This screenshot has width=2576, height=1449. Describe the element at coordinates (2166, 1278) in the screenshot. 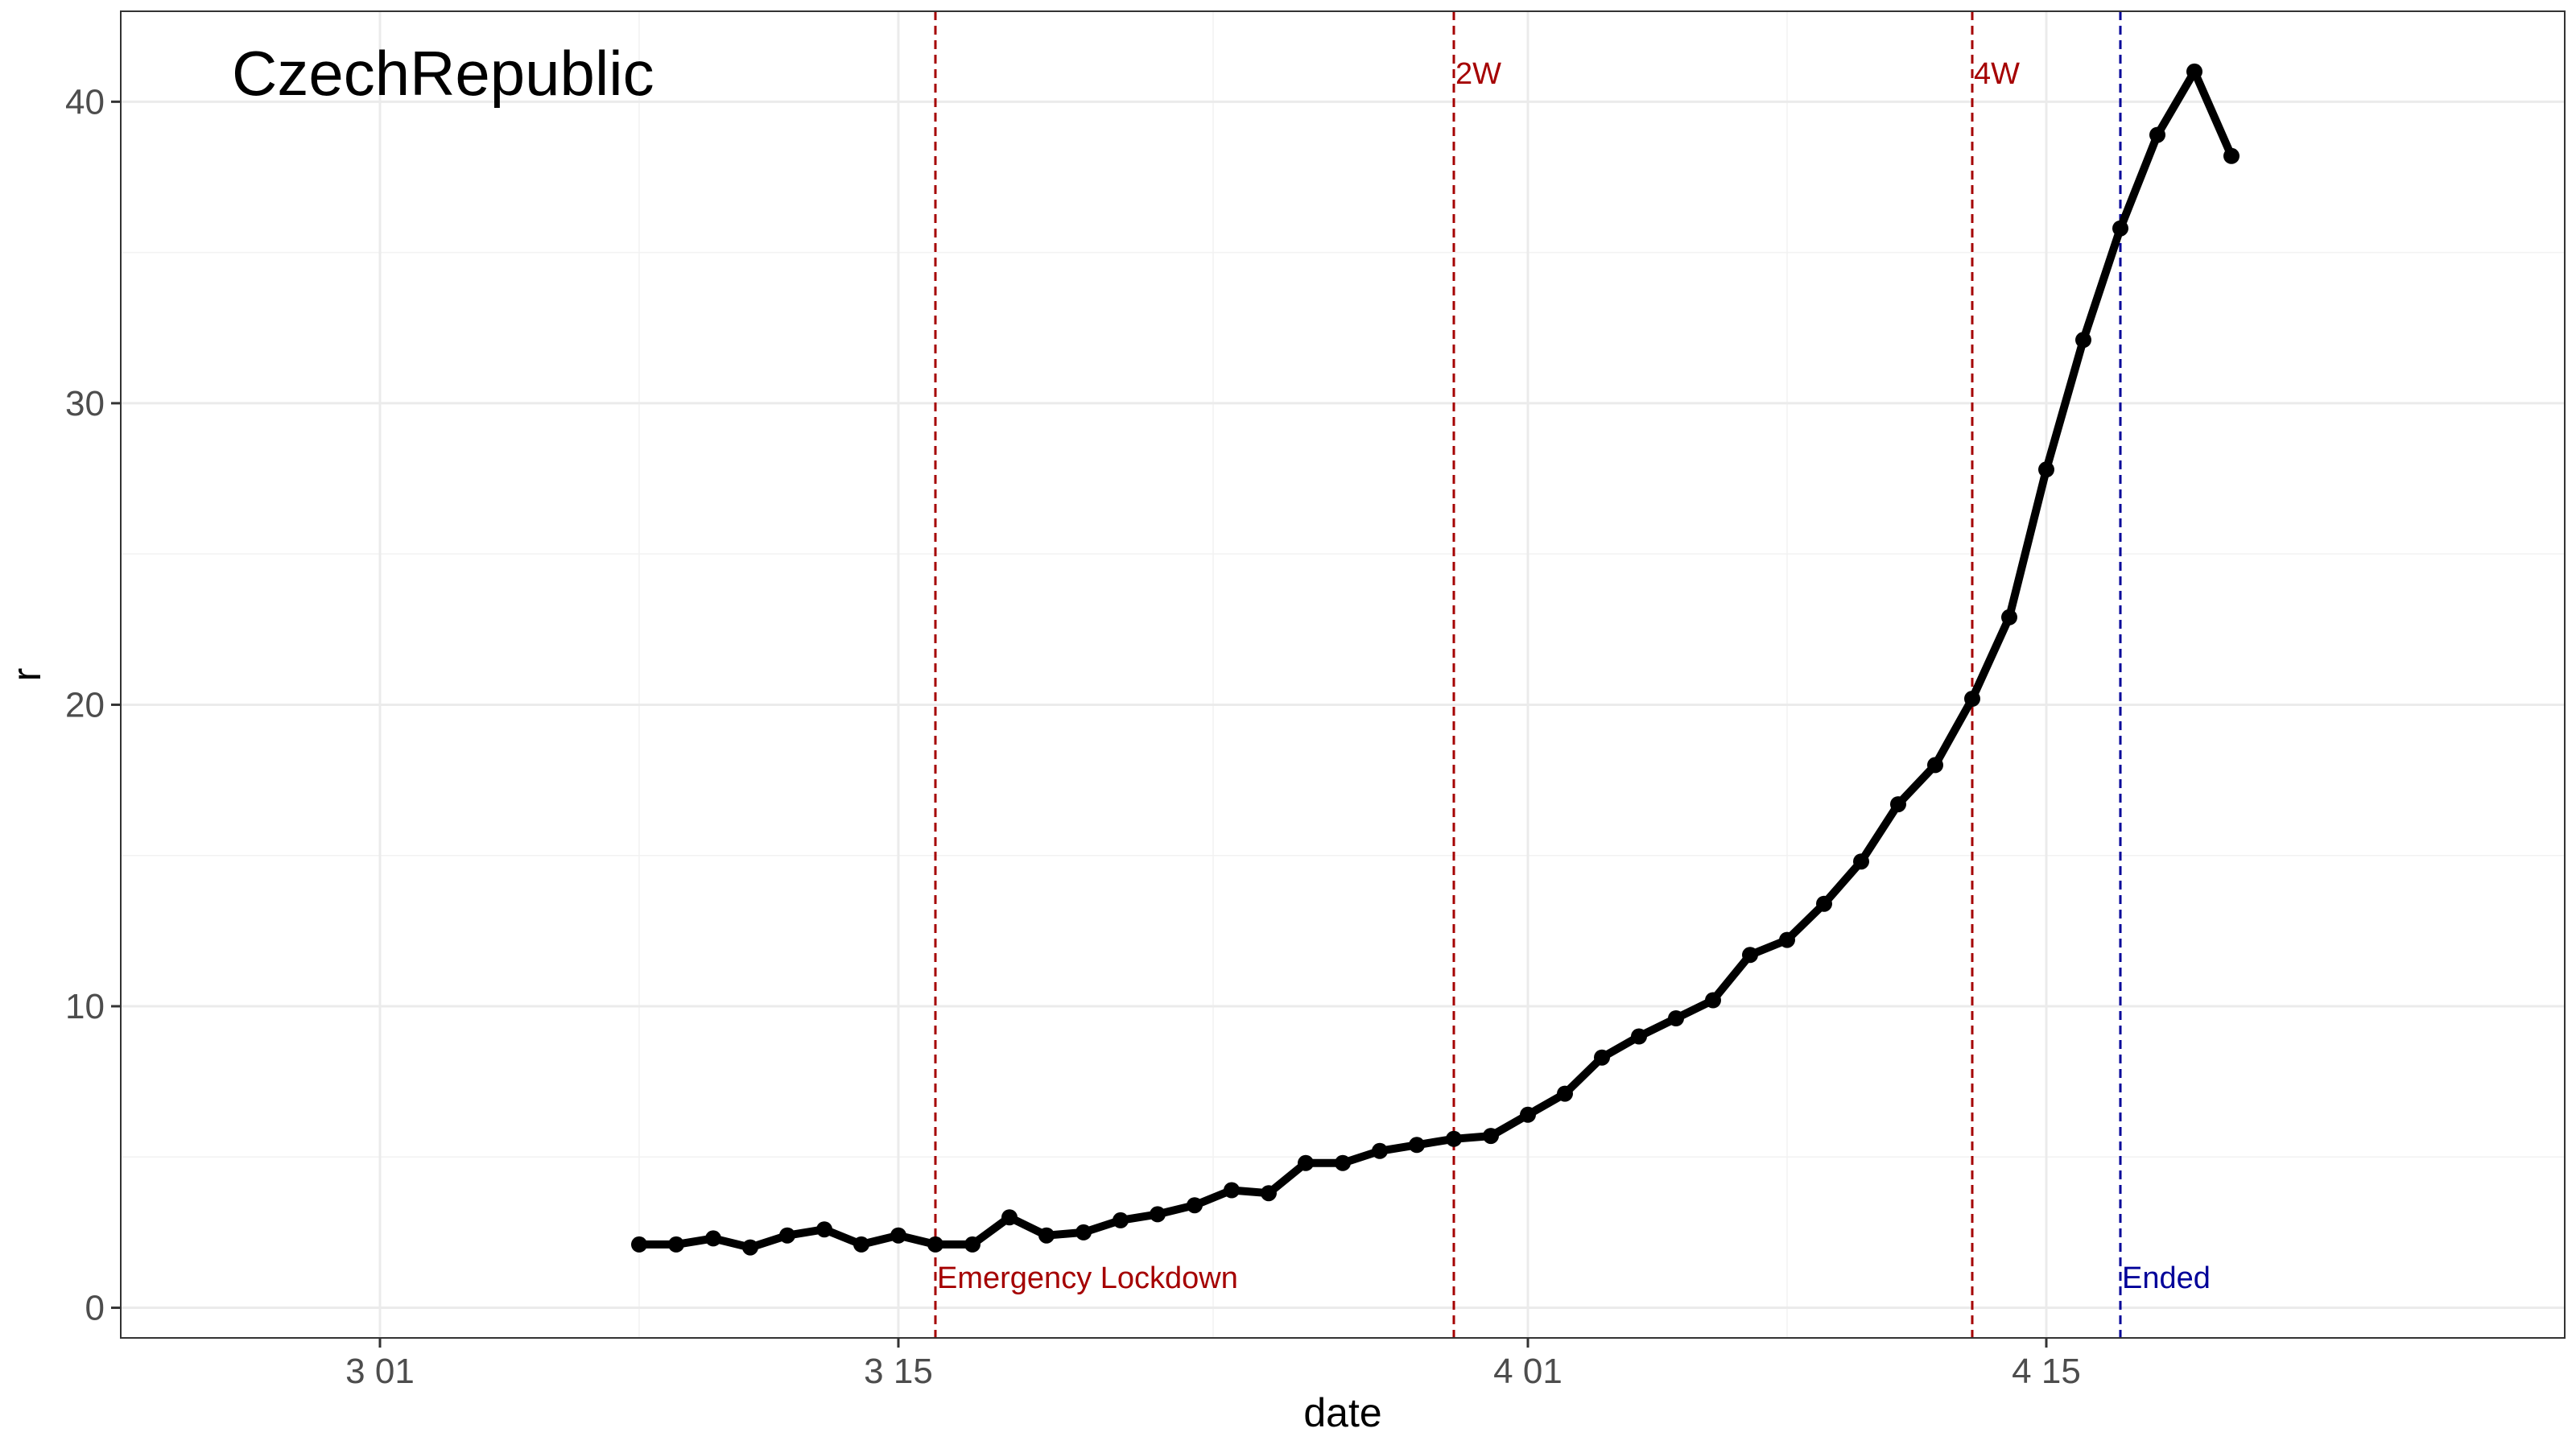

I see `event-label: Ended` at that location.